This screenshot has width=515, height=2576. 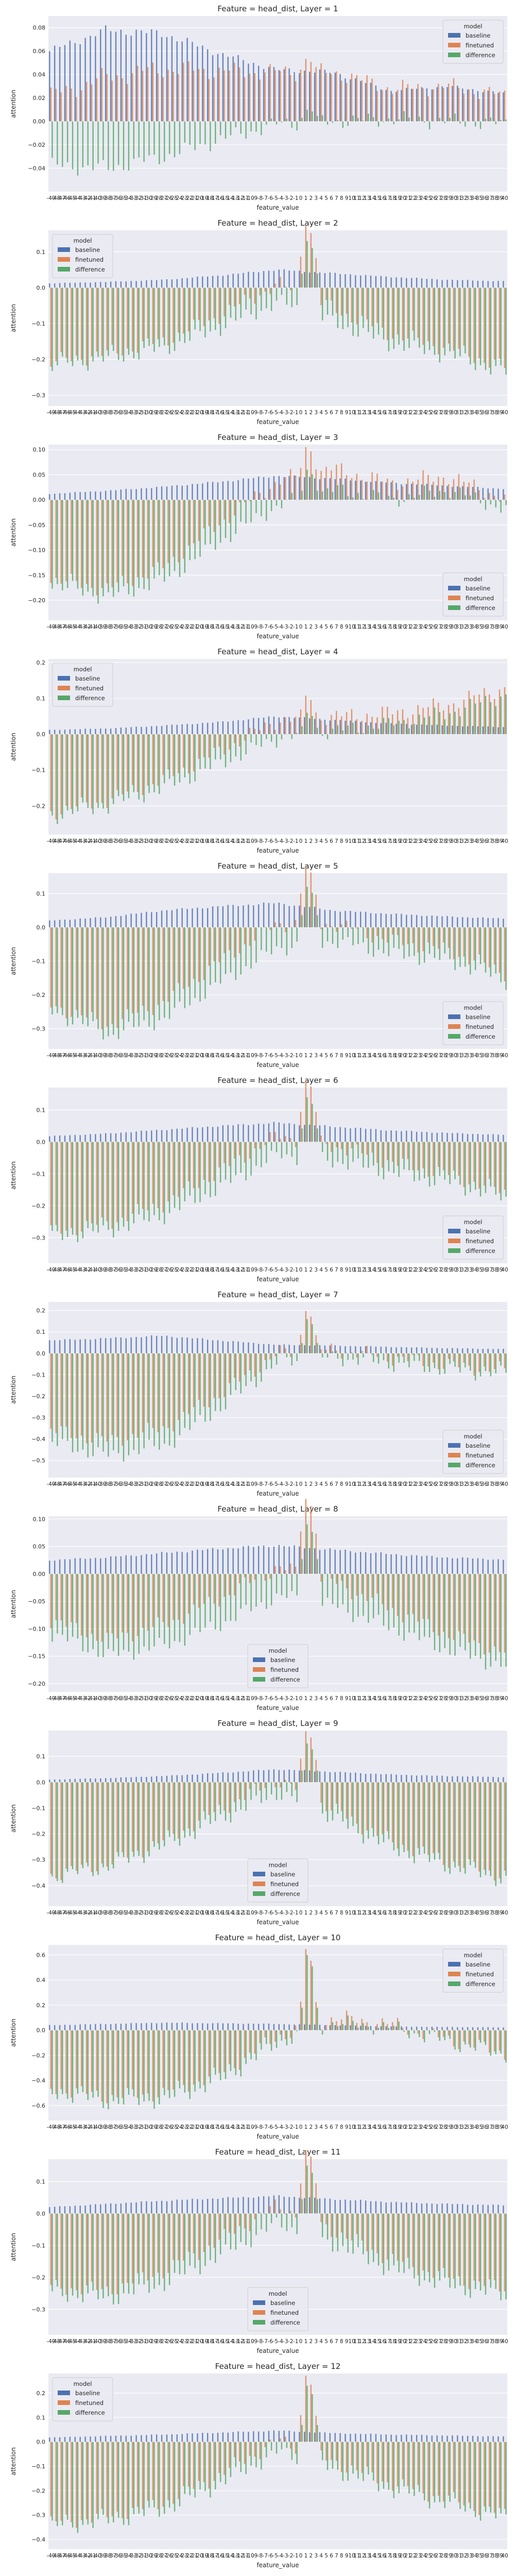 What do you see at coordinates (214, 1913) in the screenshot?
I see `x-tick-label: -17` at bounding box center [214, 1913].